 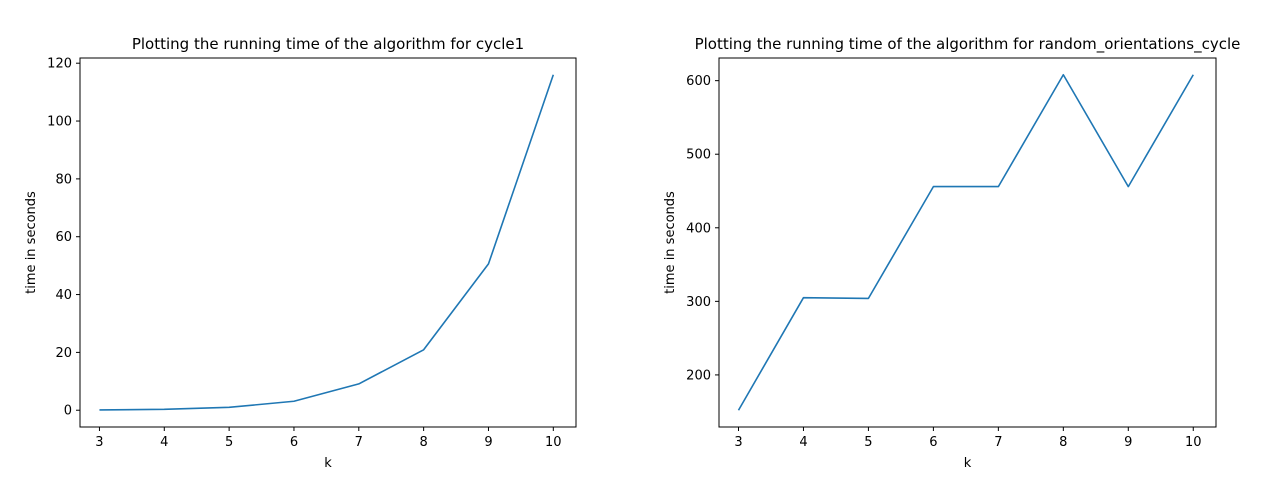 I want to click on y-tick-label: 60, so click(x=63, y=237).